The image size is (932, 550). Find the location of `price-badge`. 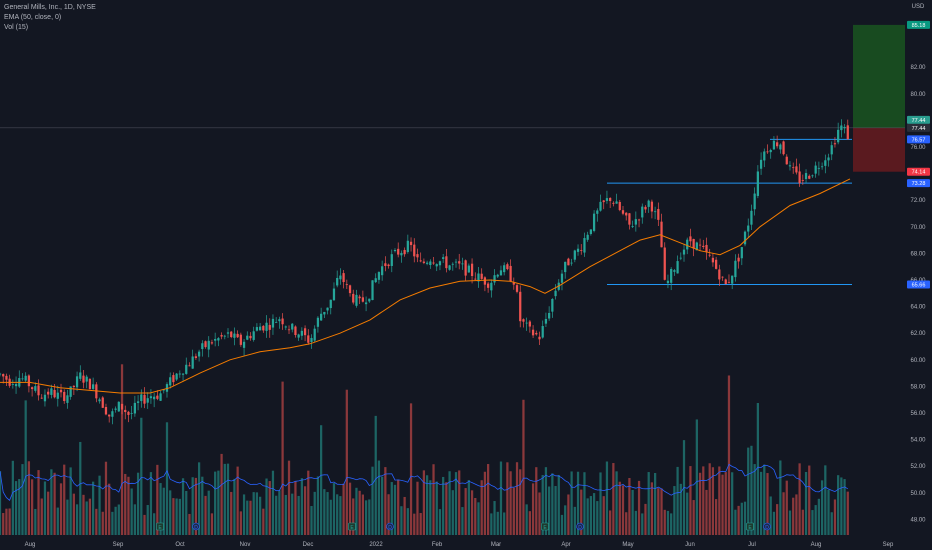

price-badge is located at coordinates (918, 24).